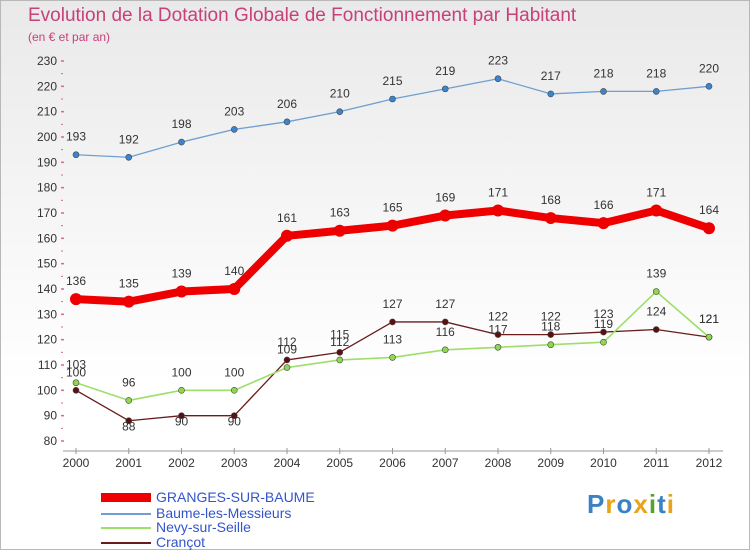 The height and width of the screenshot is (550, 750). I want to click on y-tick-label: 180, so click(47, 188).